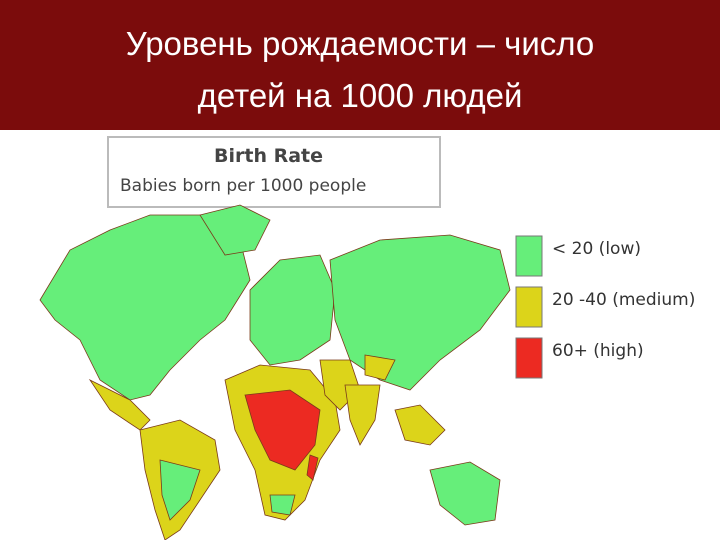  What do you see at coordinates (243, 186) in the screenshot?
I see `map-subtitle: Babies born per 1000 people` at bounding box center [243, 186].